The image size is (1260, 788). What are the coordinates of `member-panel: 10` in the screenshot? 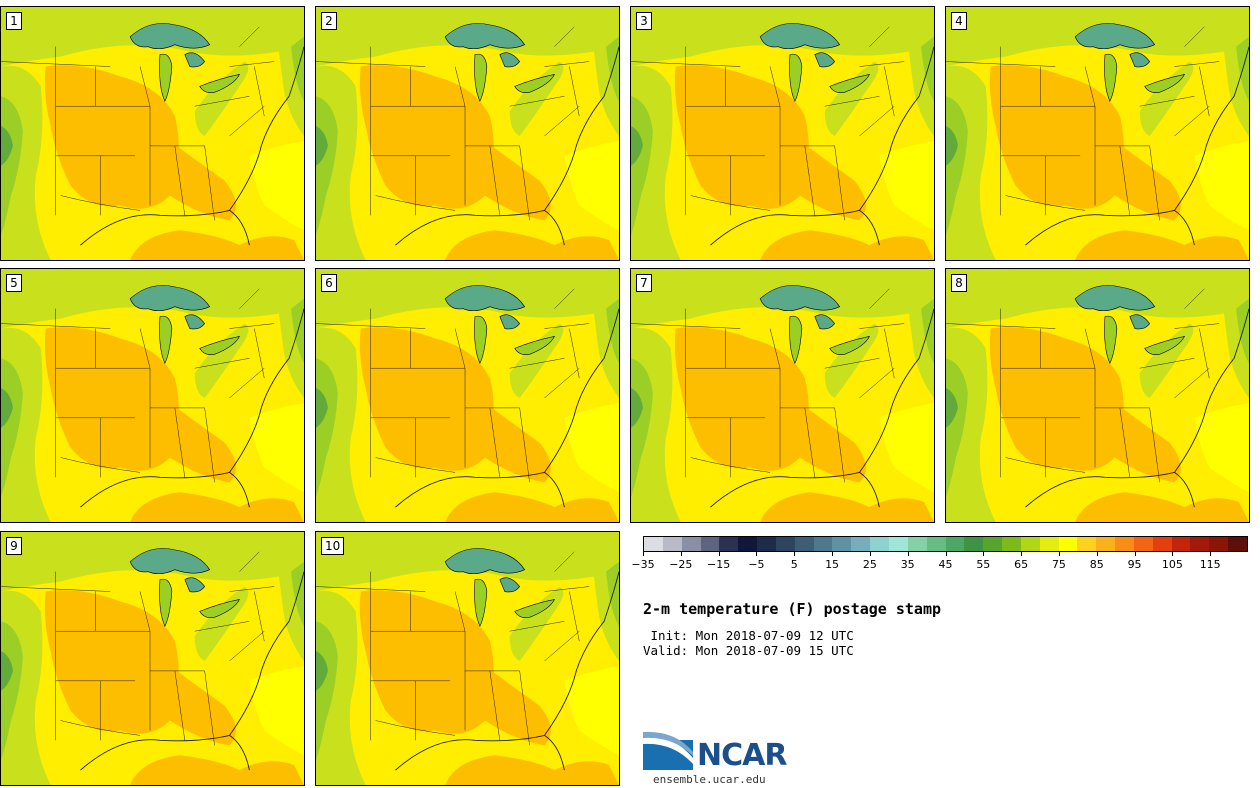 It's located at (467, 658).